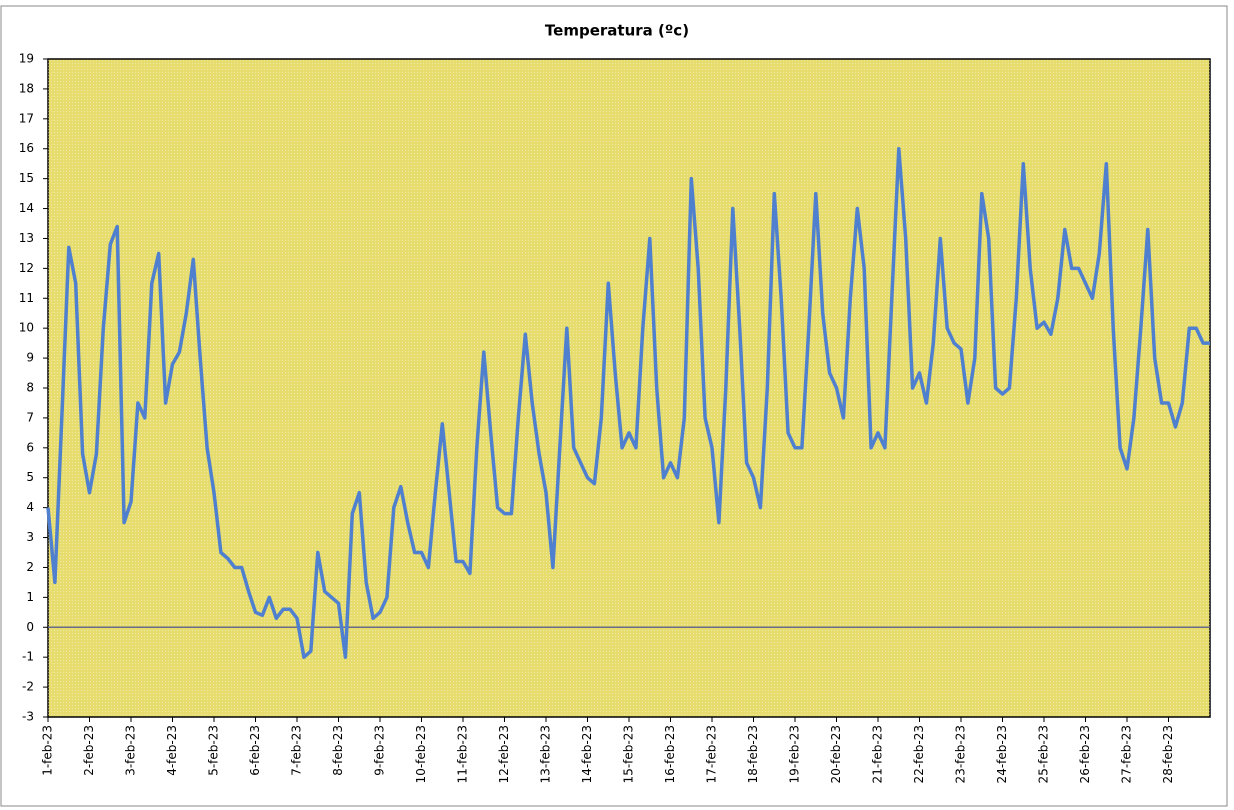 The height and width of the screenshot is (810, 1234). I want to click on x-tick-label: 22-feb-23, so click(919, 754).